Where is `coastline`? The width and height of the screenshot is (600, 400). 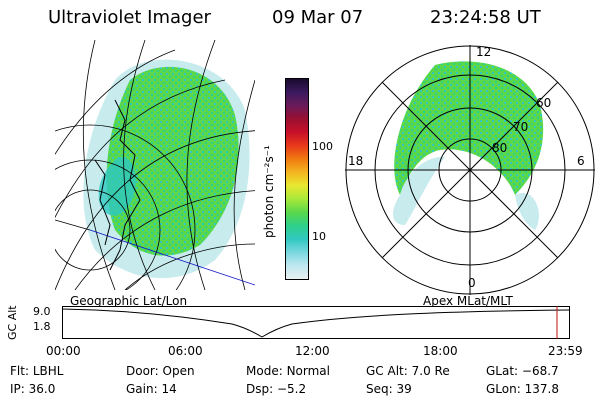 coastline is located at coordinates (125, 185).